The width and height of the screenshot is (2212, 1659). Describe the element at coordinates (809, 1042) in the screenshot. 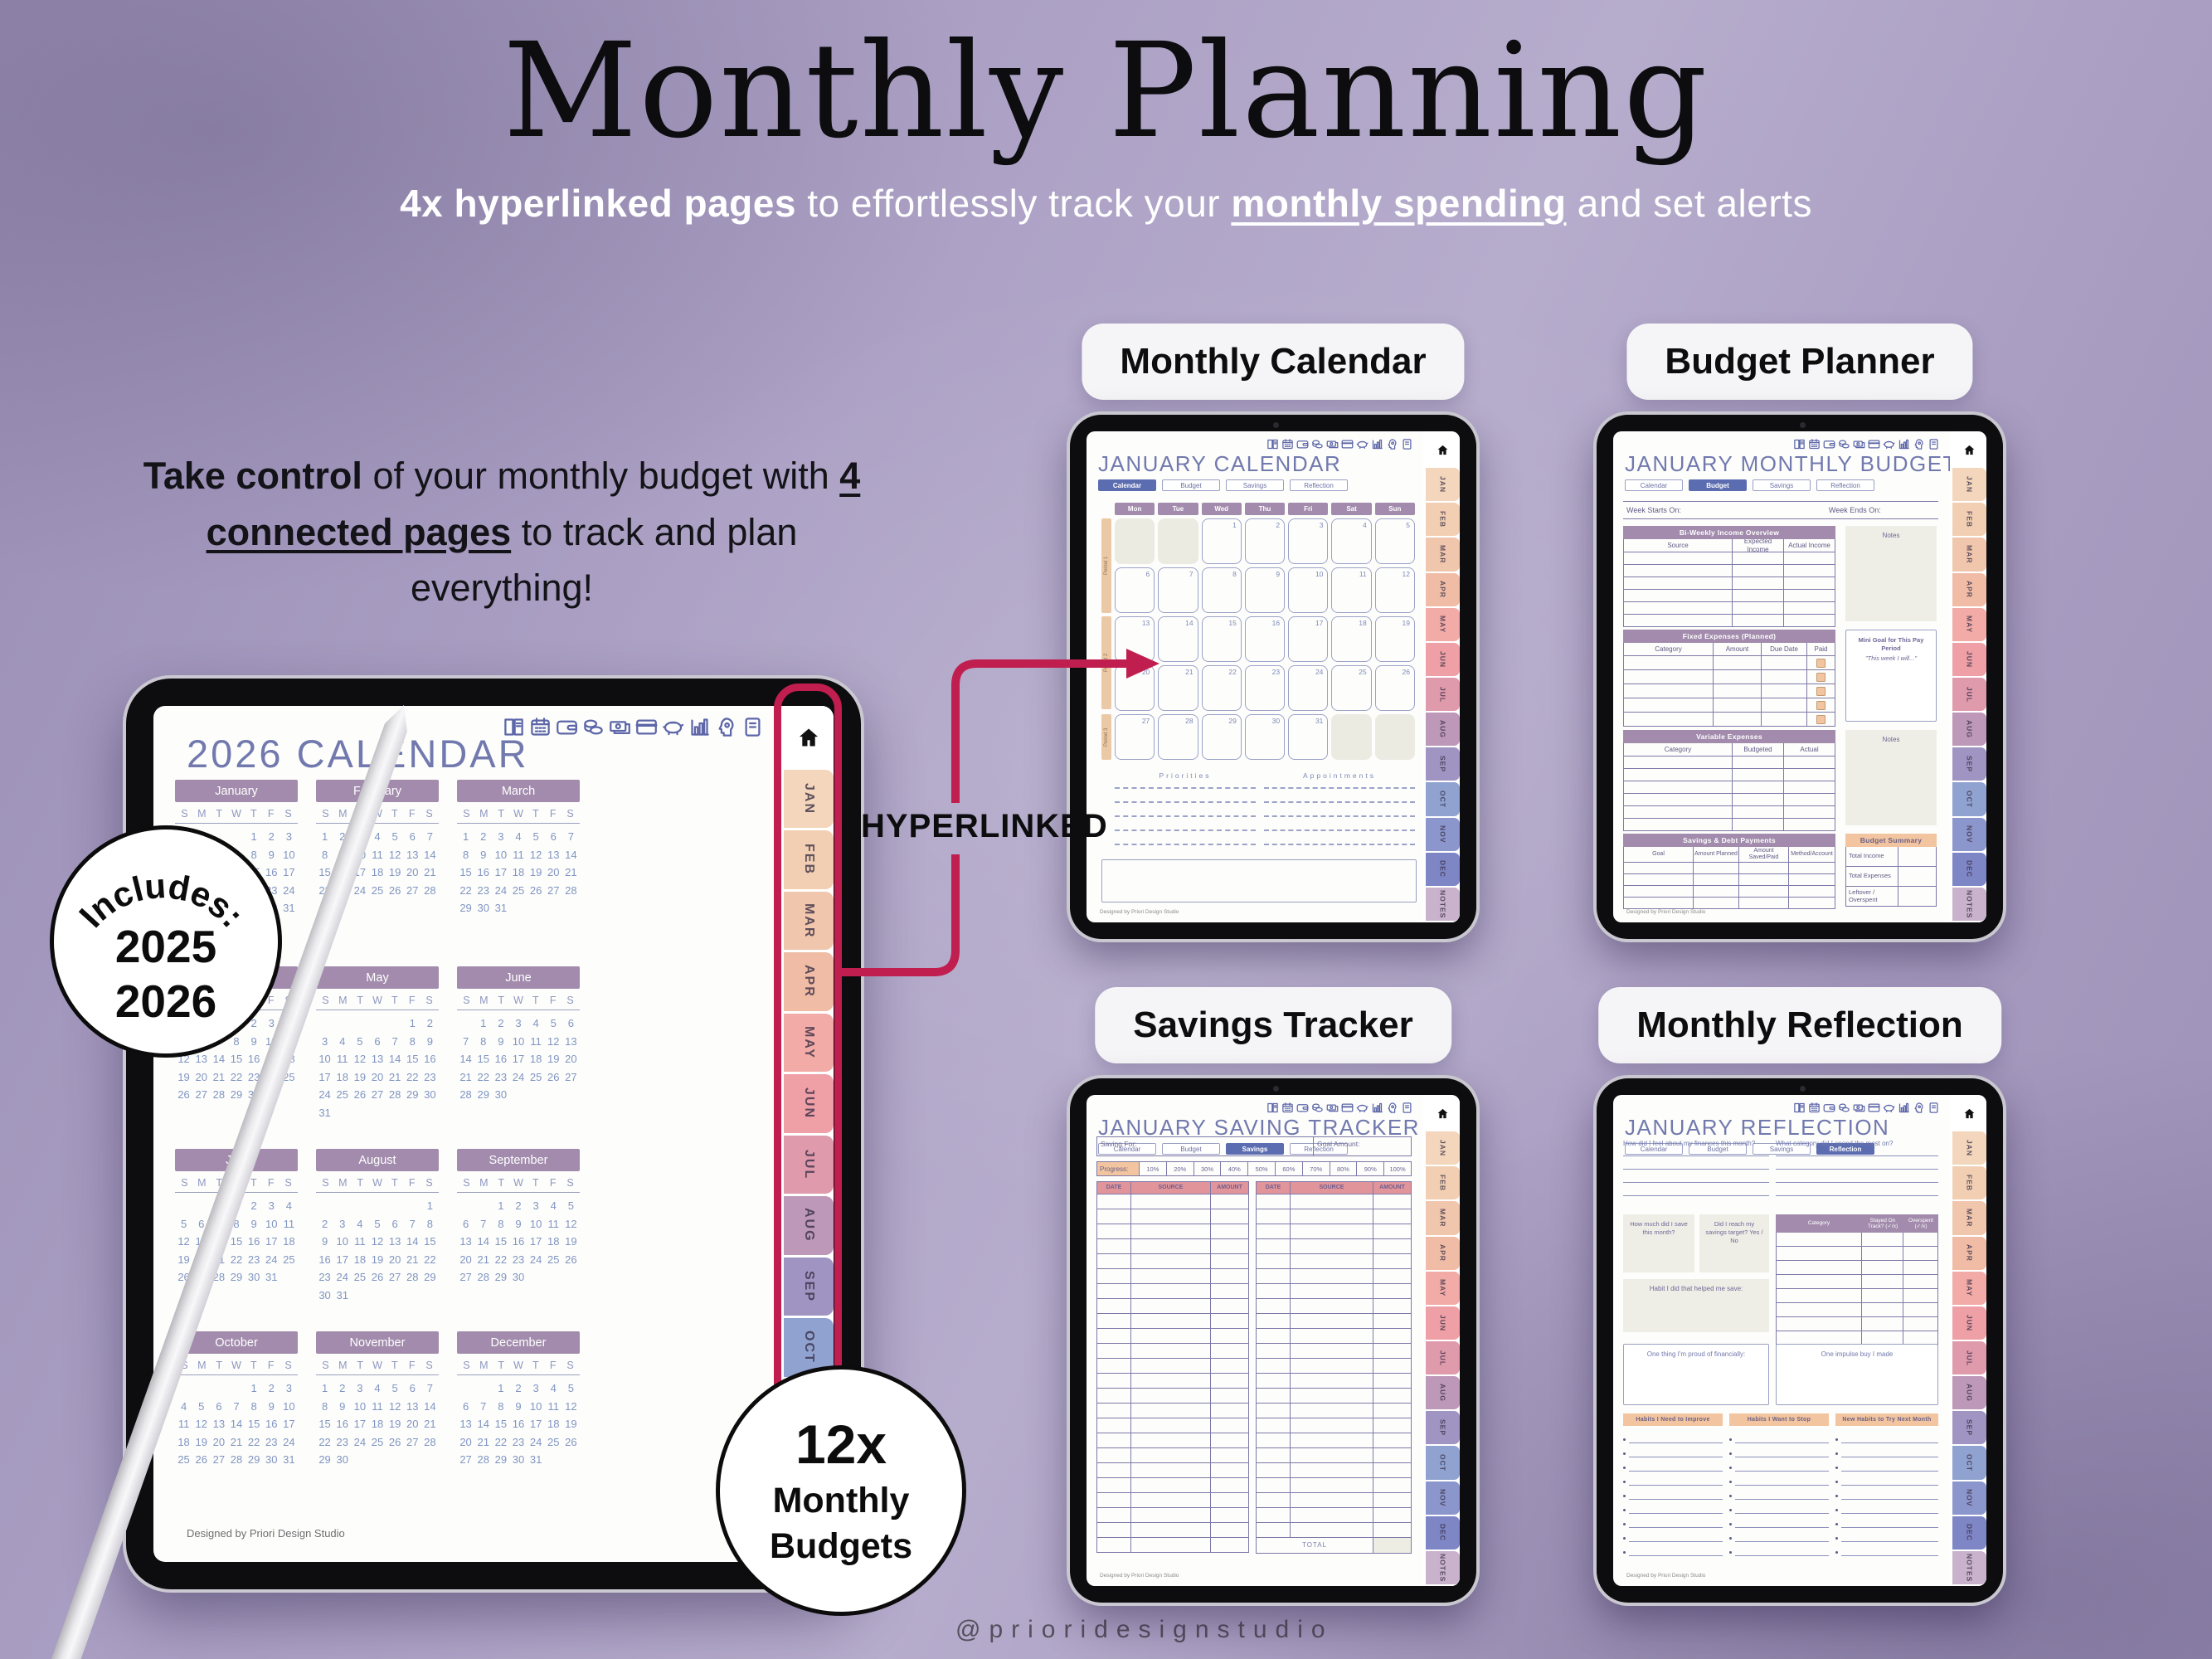

I see `side-tab-may: MAY` at that location.